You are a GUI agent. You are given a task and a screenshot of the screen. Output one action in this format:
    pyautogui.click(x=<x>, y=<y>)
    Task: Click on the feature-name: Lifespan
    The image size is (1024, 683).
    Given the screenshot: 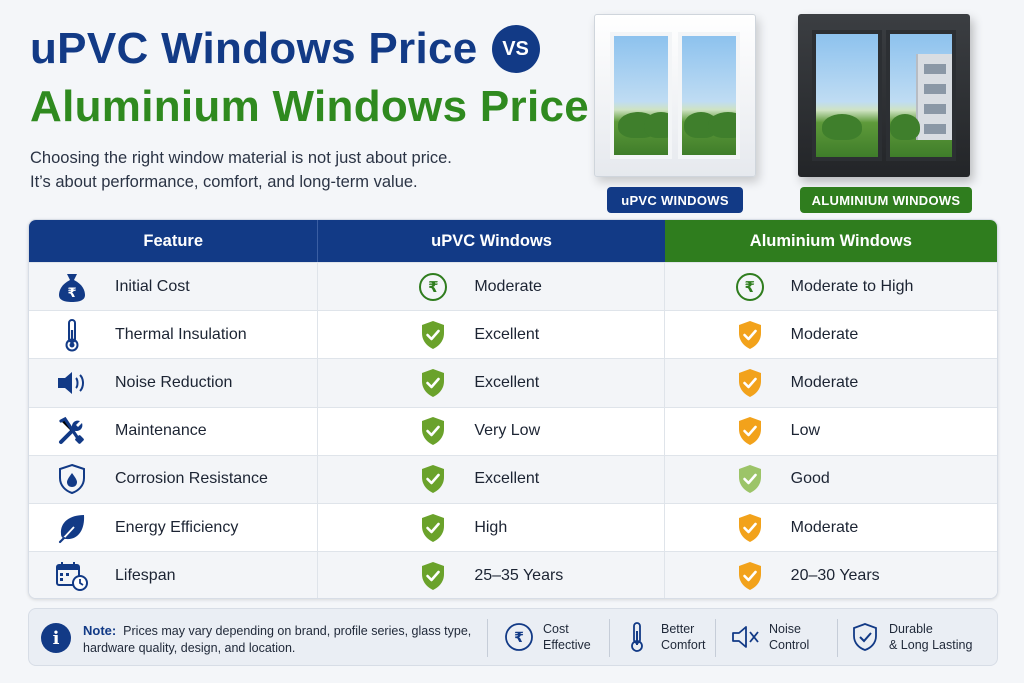 What is the action you would take?
    pyautogui.click(x=145, y=575)
    